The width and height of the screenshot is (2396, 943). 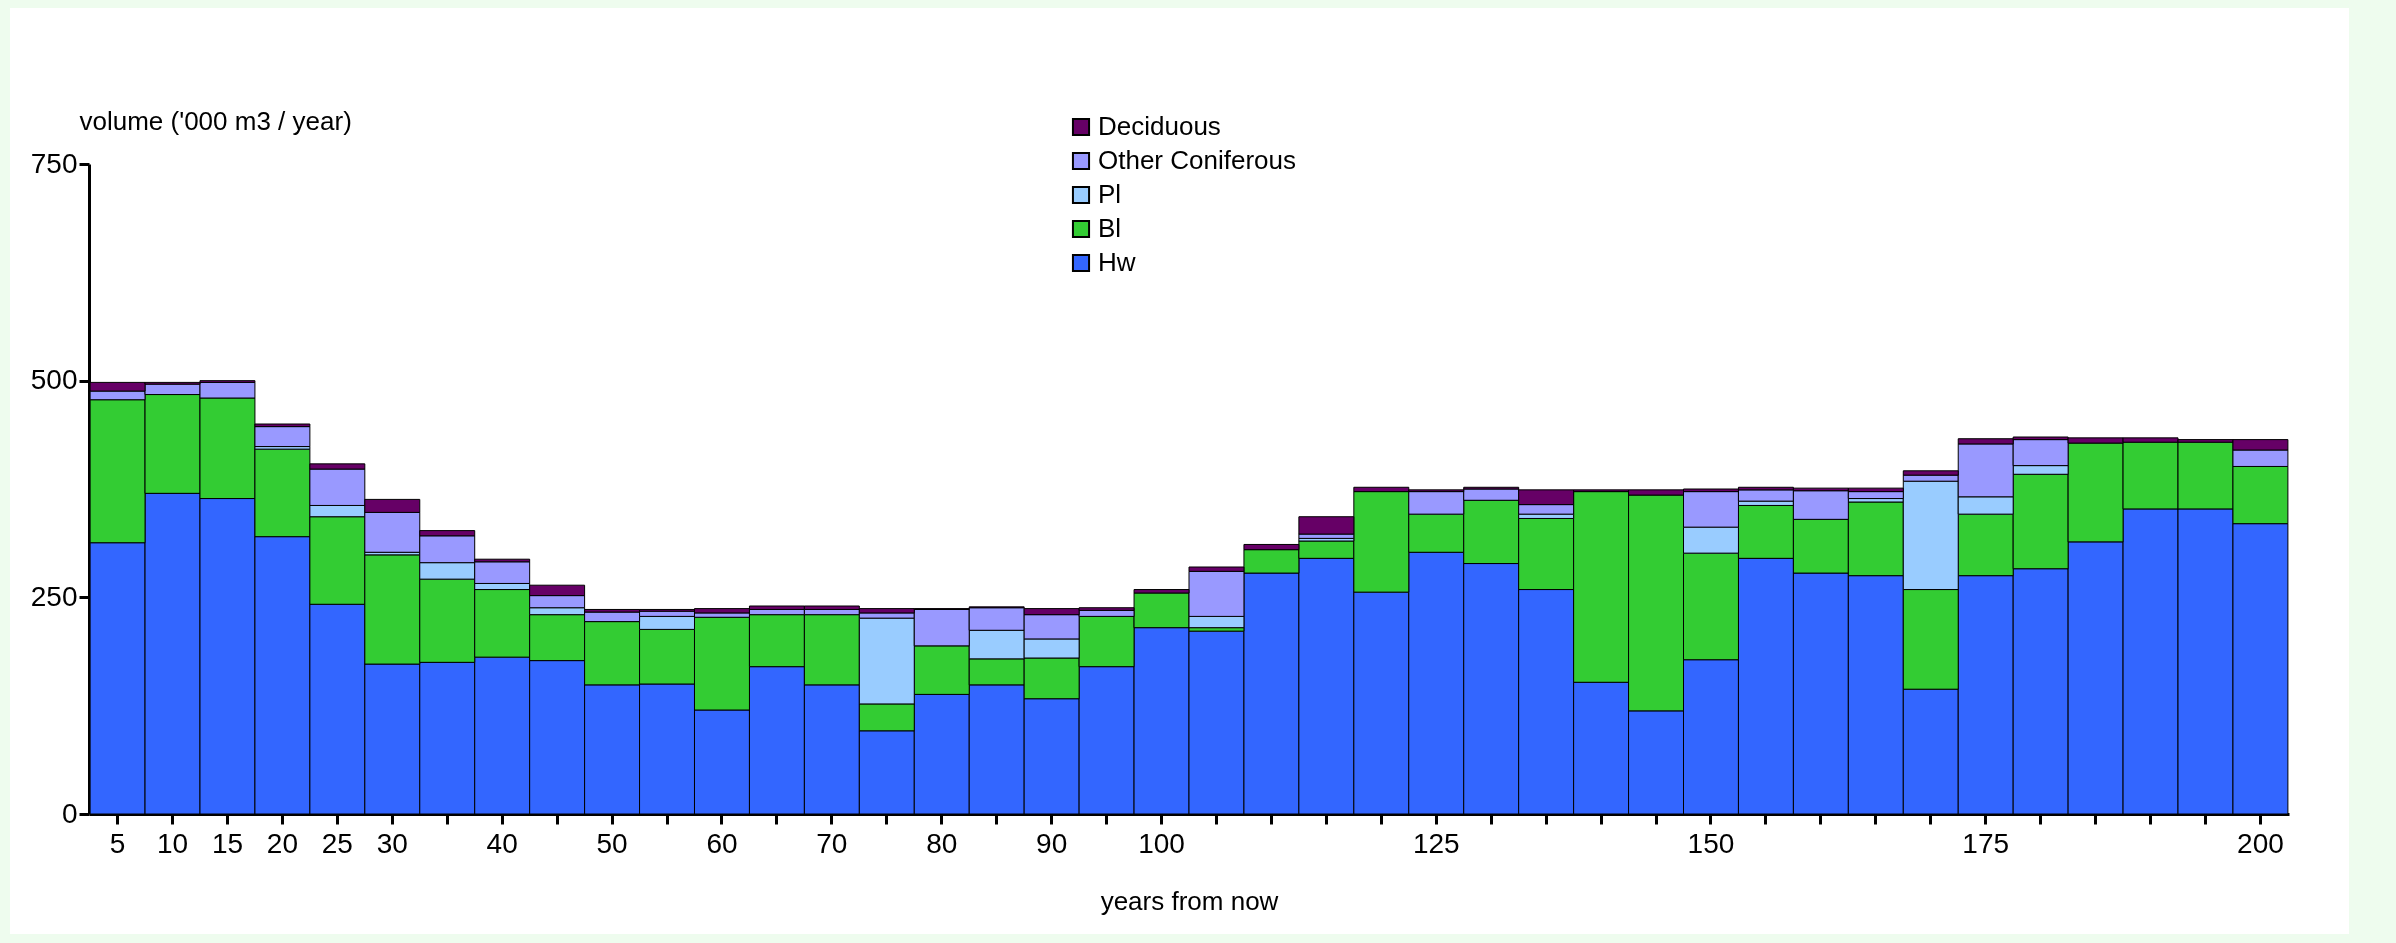 What do you see at coordinates (227, 843) in the screenshot?
I see `x-tick-label: 15` at bounding box center [227, 843].